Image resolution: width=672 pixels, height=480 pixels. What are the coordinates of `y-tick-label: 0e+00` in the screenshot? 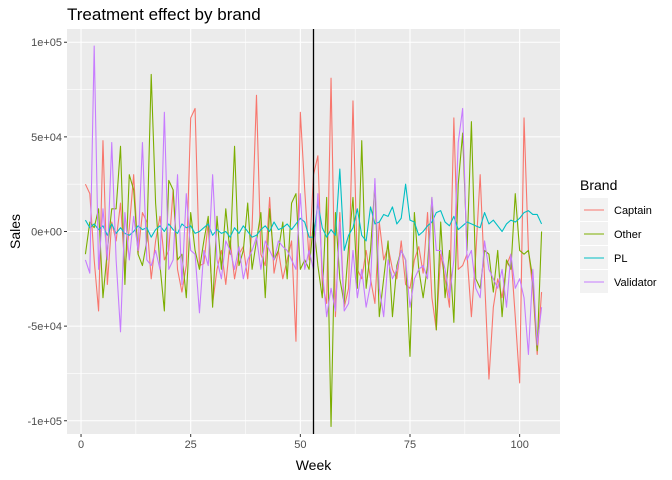 It's located at (46, 233).